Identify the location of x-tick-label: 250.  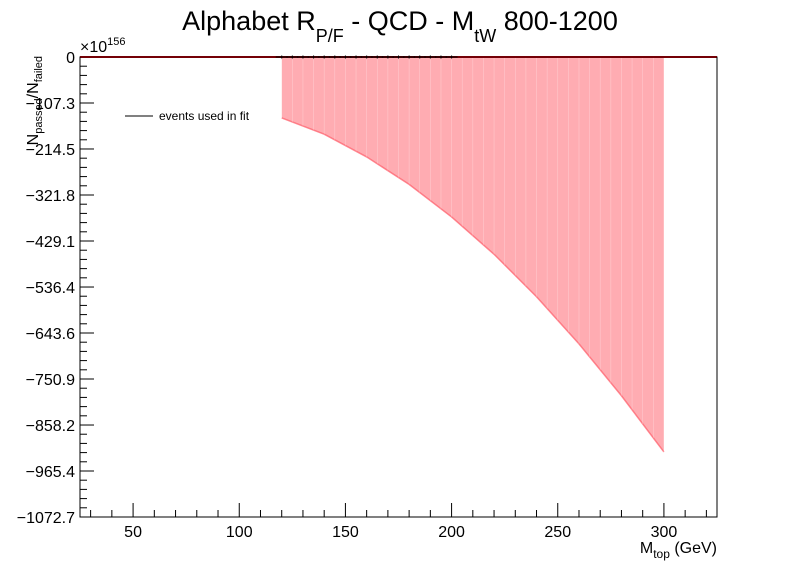
(557, 532).